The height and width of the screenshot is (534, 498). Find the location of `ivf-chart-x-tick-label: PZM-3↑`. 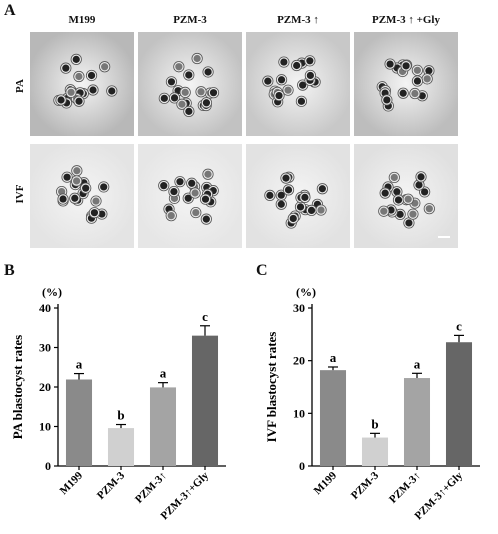

ivf-chart-x-tick-label: PZM-3↑ is located at coordinates (405, 488).